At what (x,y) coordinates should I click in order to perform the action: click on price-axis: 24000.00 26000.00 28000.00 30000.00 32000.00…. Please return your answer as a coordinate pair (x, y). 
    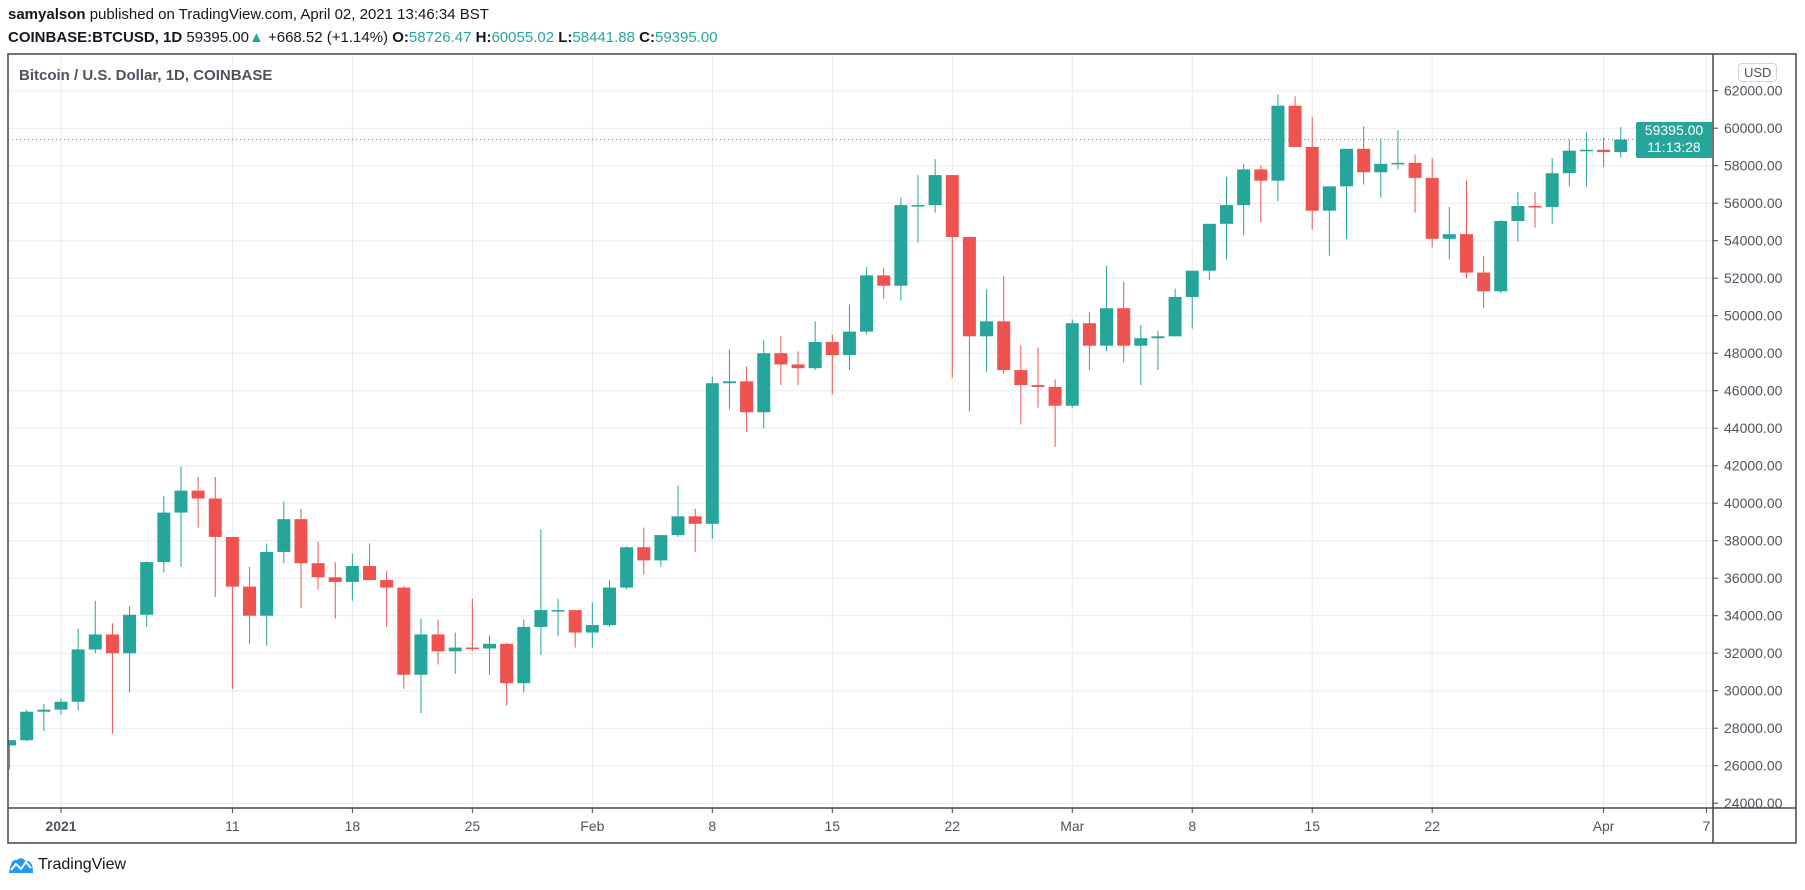
    Looking at the image, I should click on (1748, 447).